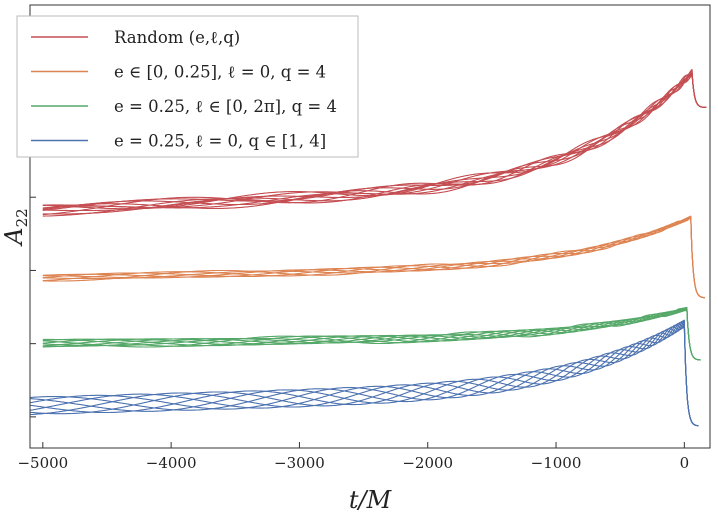 Image resolution: width=718 pixels, height=516 pixels. I want to click on y-axis-label: A22, so click(15, 227).